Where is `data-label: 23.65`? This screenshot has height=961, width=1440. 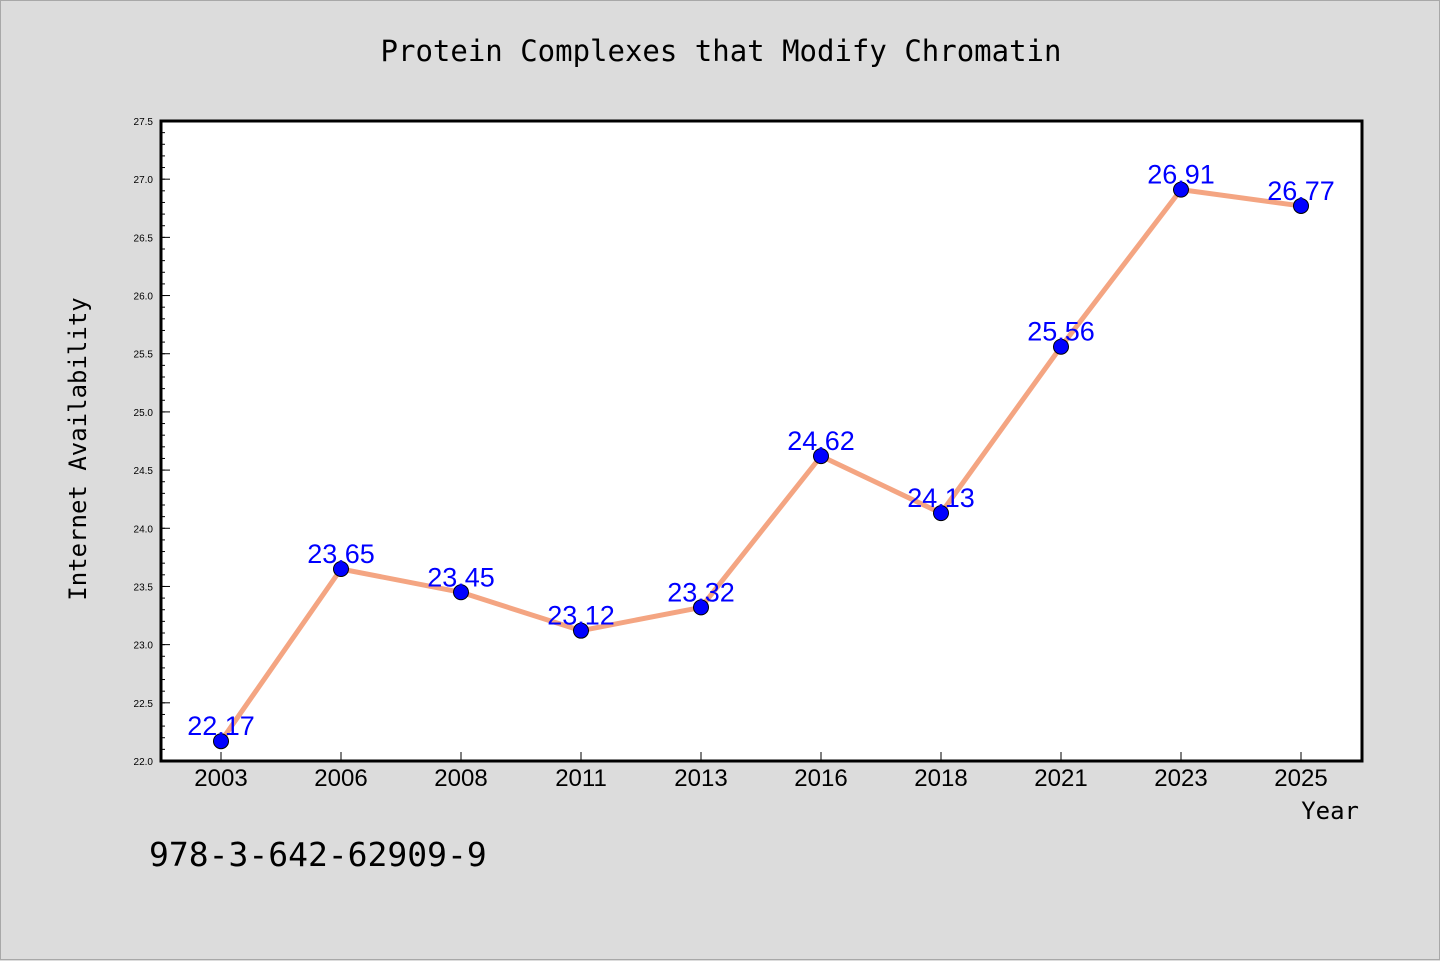
data-label: 23.65 is located at coordinates (341, 554).